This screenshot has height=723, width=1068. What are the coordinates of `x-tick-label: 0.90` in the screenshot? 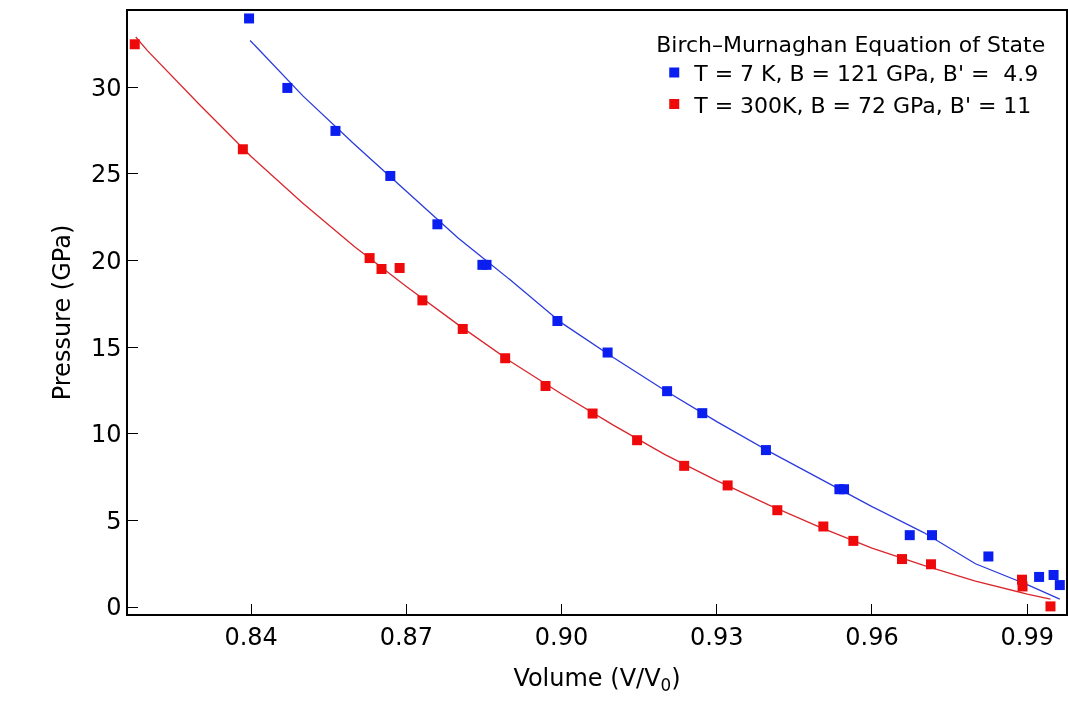 It's located at (561, 636).